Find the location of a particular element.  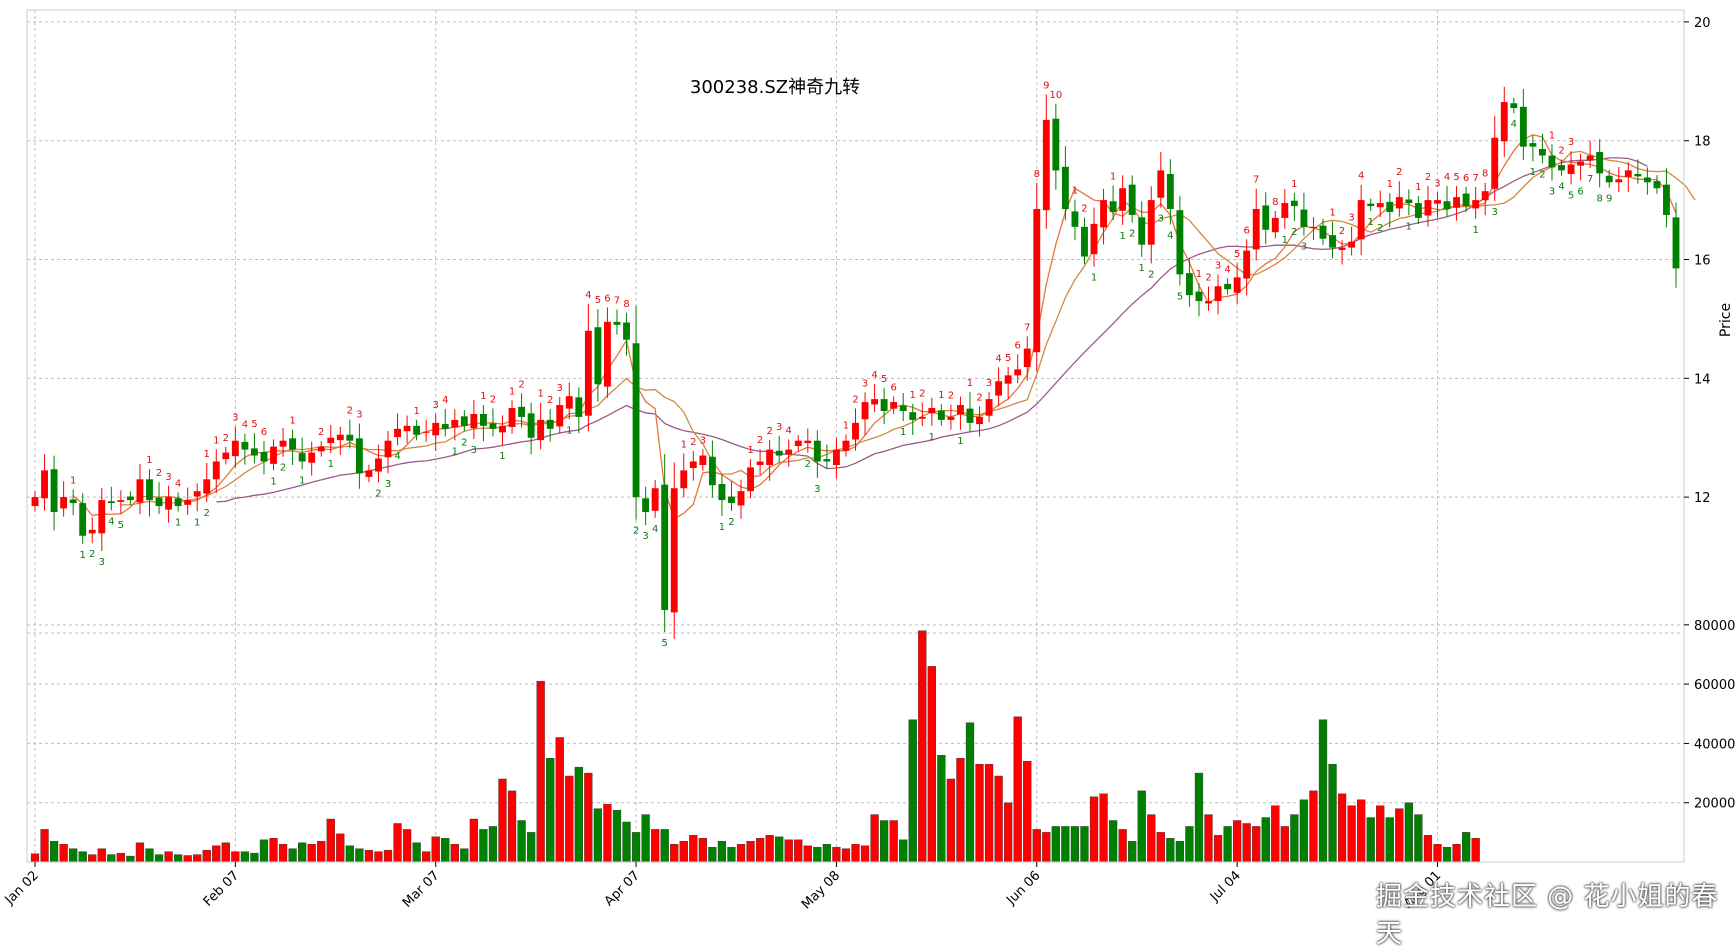

td-sell-count: 6 is located at coordinates (1466, 178).